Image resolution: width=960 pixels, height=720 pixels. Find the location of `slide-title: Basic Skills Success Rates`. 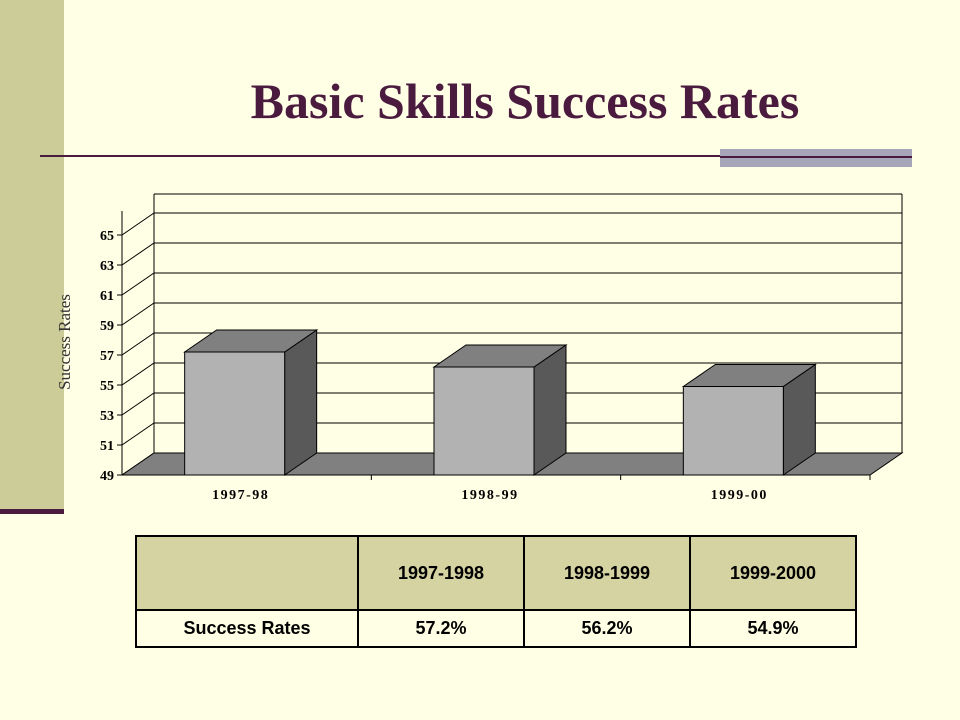

slide-title: Basic Skills Success Rates is located at coordinates (525, 101).